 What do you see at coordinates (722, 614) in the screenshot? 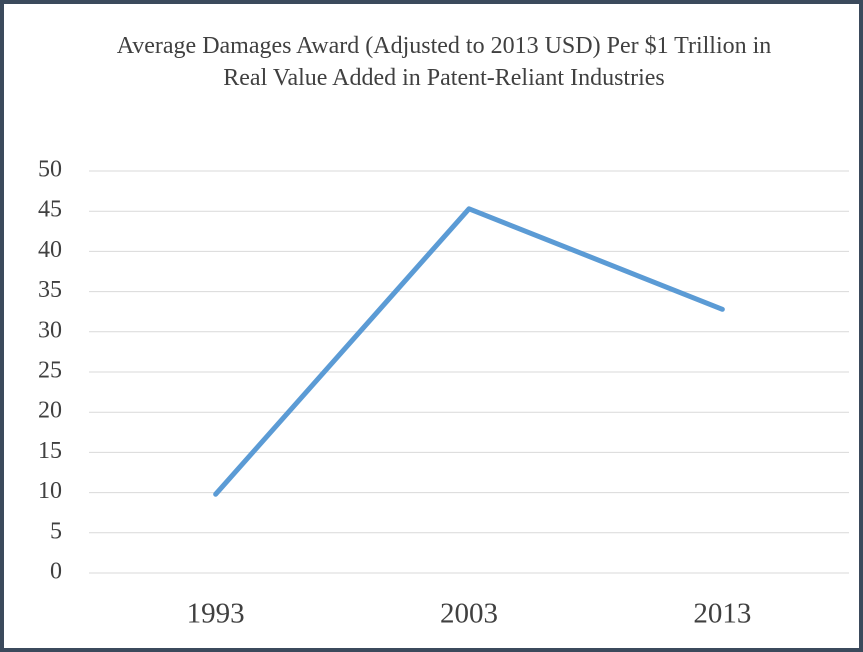
I see `x-tick-label: 2013` at bounding box center [722, 614].